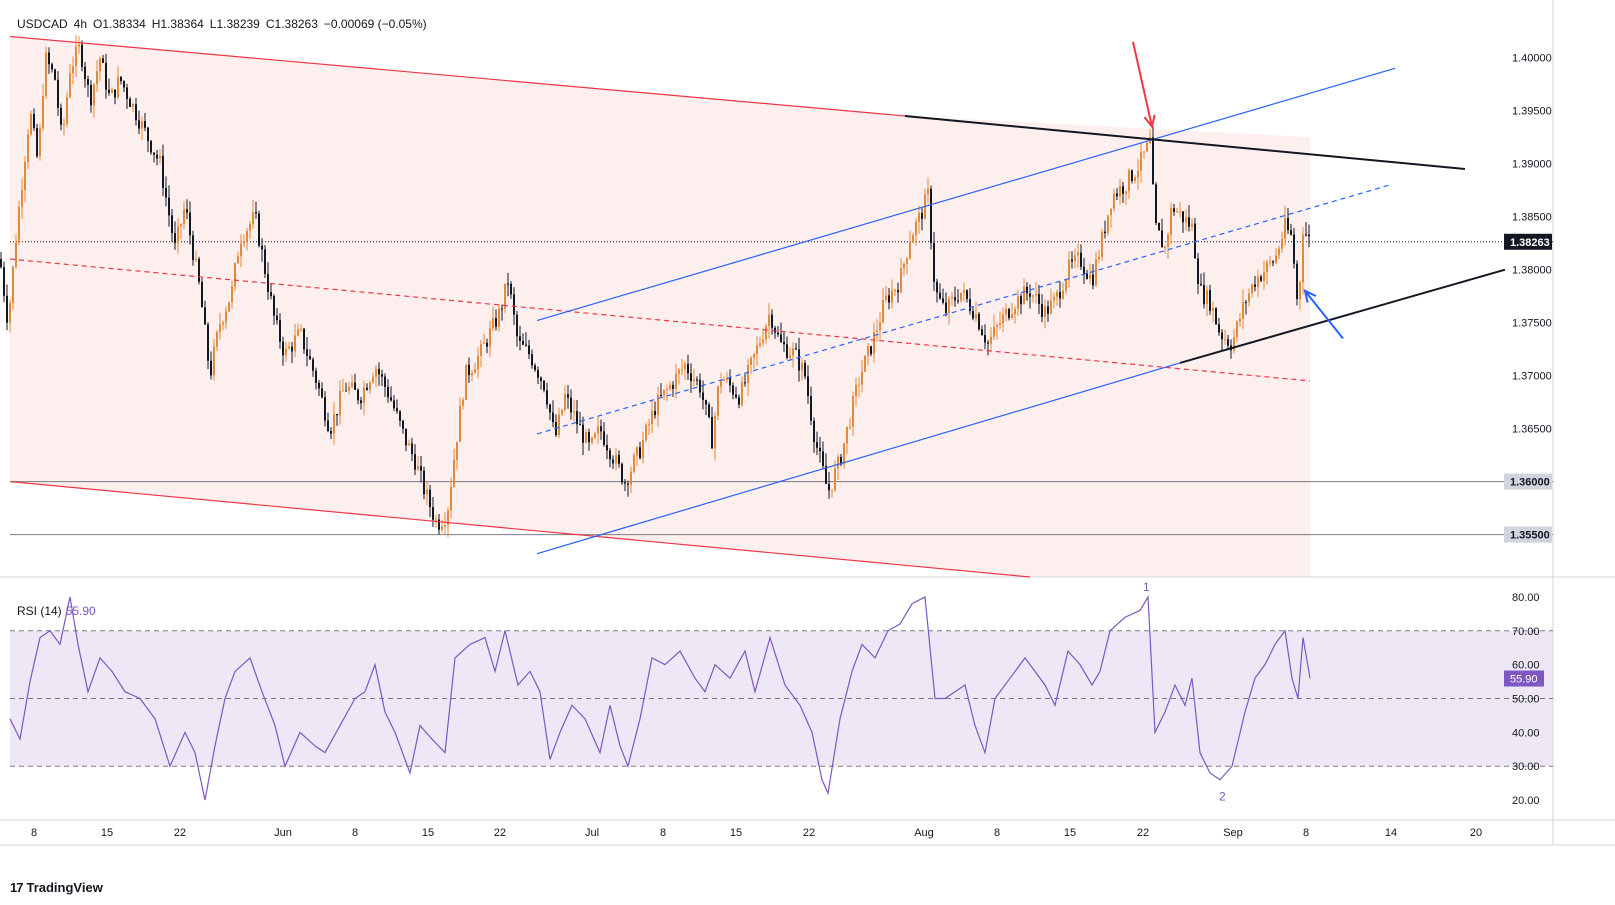 The width and height of the screenshot is (1615, 905). I want to click on interval-label: 4h, so click(80, 24).